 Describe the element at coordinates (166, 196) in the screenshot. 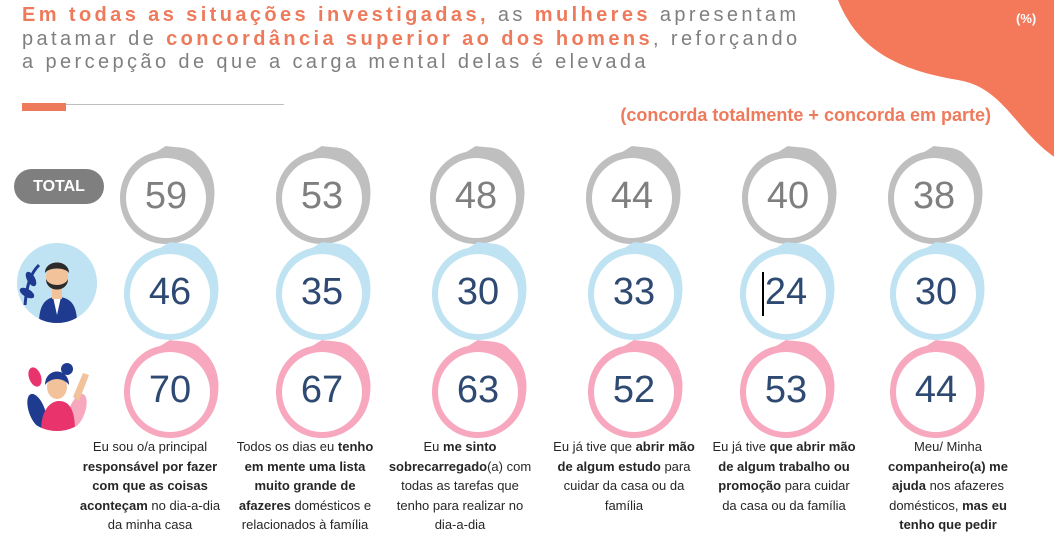

I see `bubble-total: 59` at that location.